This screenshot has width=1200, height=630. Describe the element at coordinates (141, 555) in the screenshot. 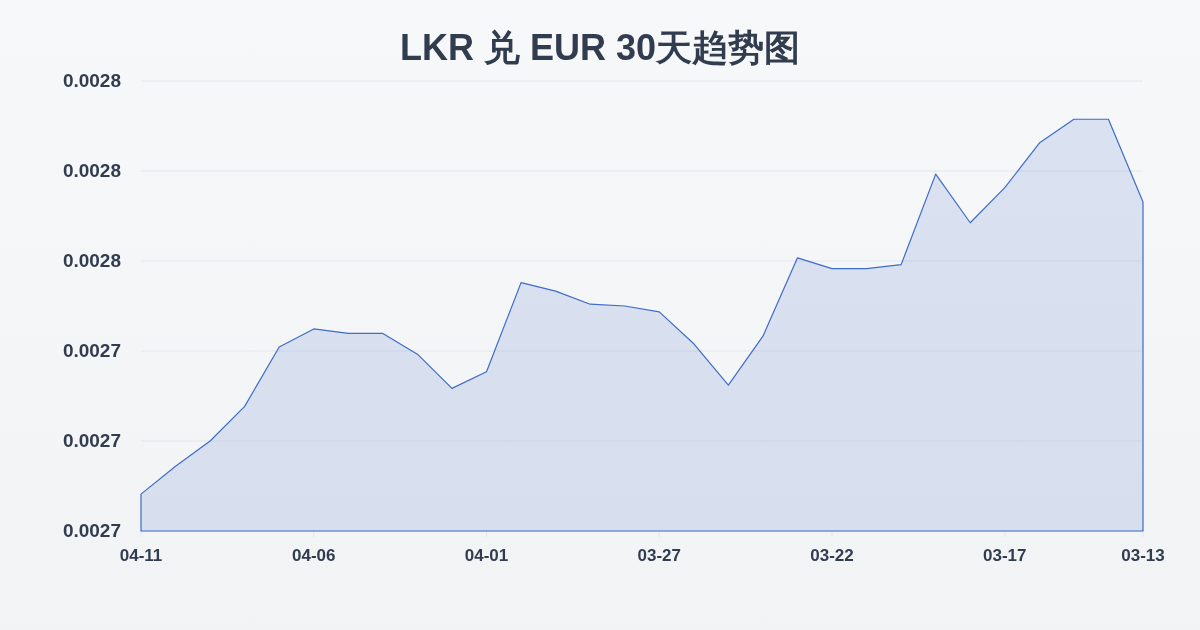

I see `x-tick-label: 04-11` at that location.